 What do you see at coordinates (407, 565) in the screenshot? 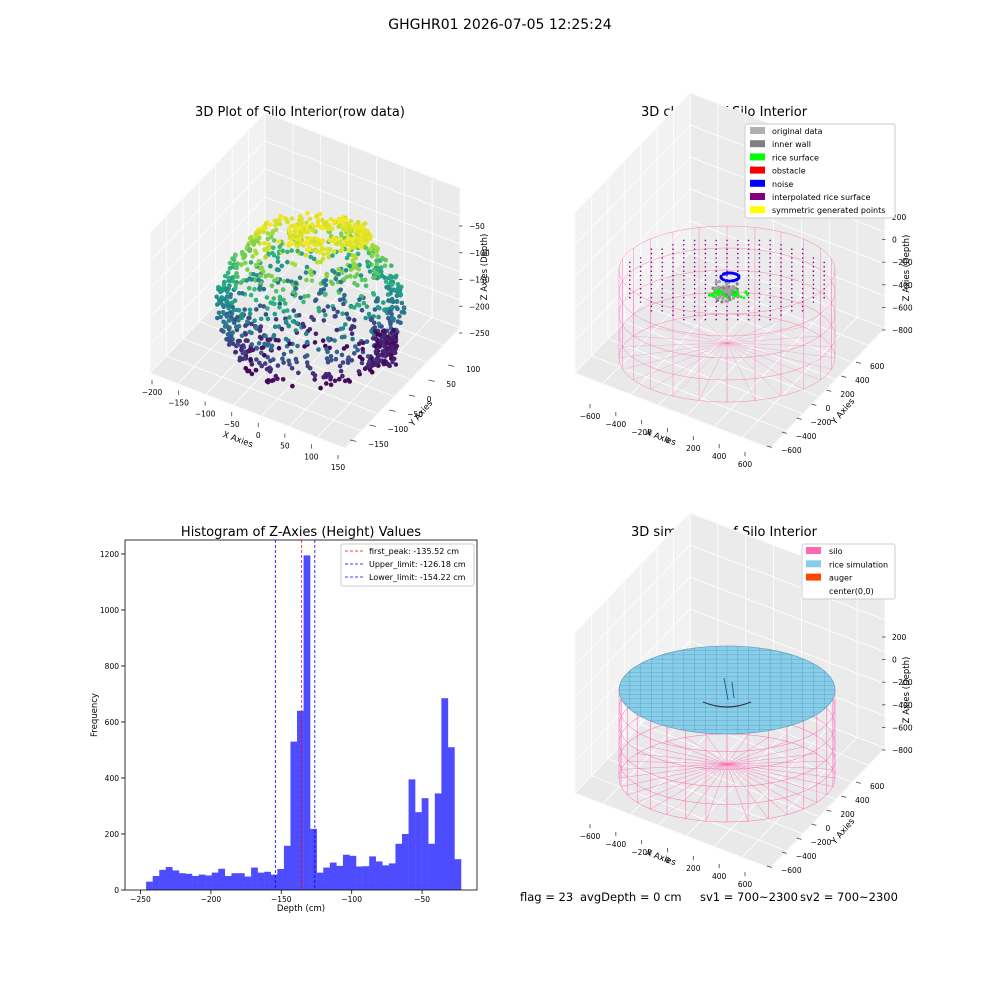
I see `legend-frame` at bounding box center [407, 565].